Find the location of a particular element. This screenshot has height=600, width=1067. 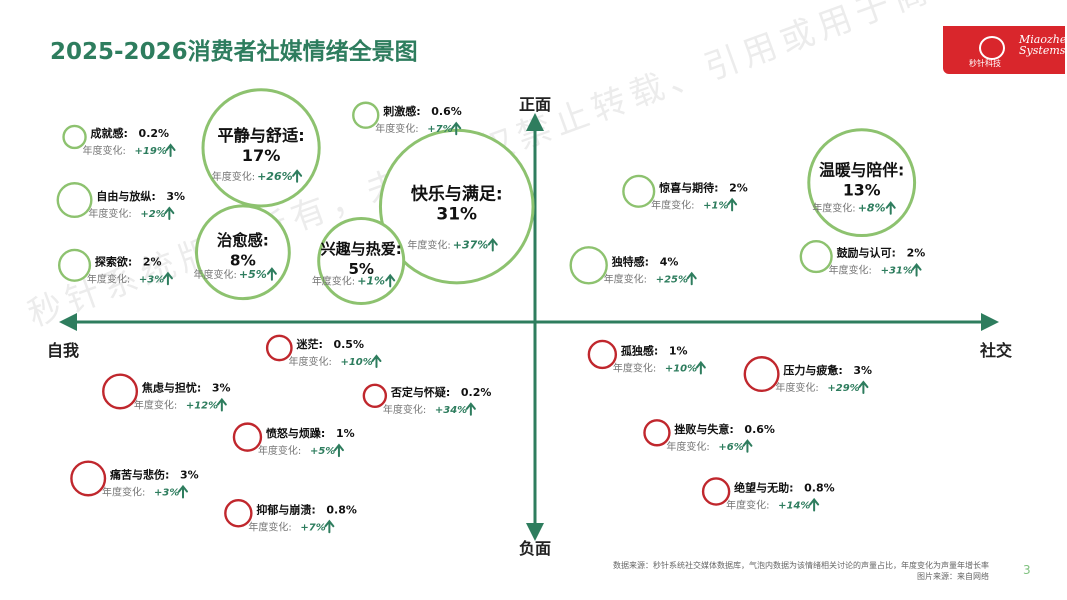

bubble-share-9: 2% is located at coordinates (738, 187).